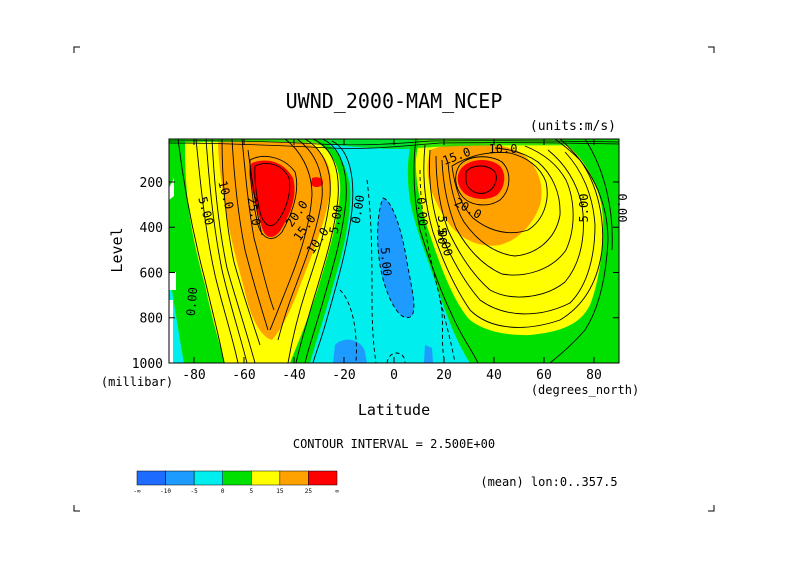 The image size is (789, 562). Describe the element at coordinates (444, 375) in the screenshot. I see `x-tick-label: 20` at that location.